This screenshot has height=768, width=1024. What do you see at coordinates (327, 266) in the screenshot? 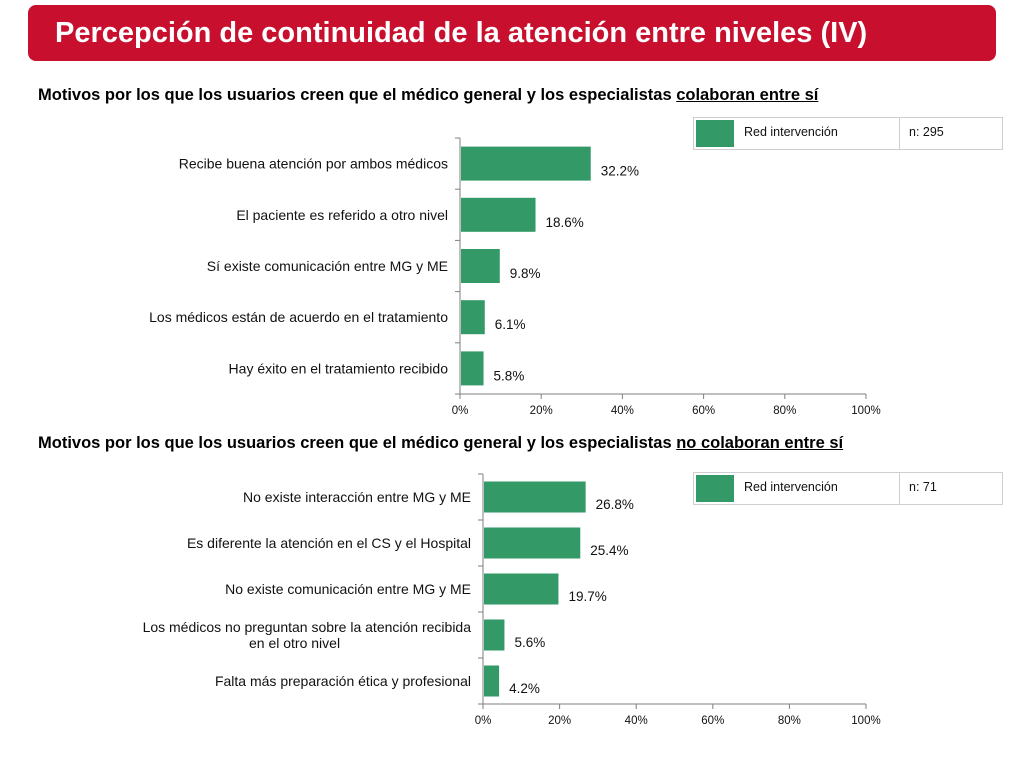
I see `category-label: Sí existe comunicación entre MG y ME` at bounding box center [327, 266].